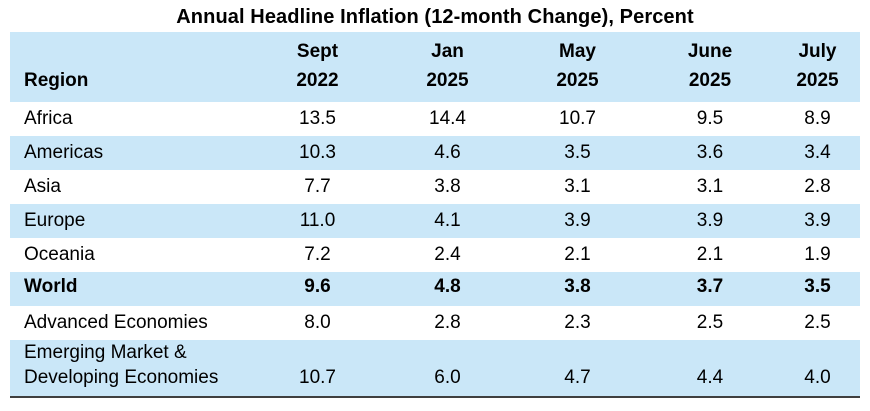 This screenshot has height=411, width=870. What do you see at coordinates (48, 118) in the screenshot?
I see `region-cell: Africa` at bounding box center [48, 118].